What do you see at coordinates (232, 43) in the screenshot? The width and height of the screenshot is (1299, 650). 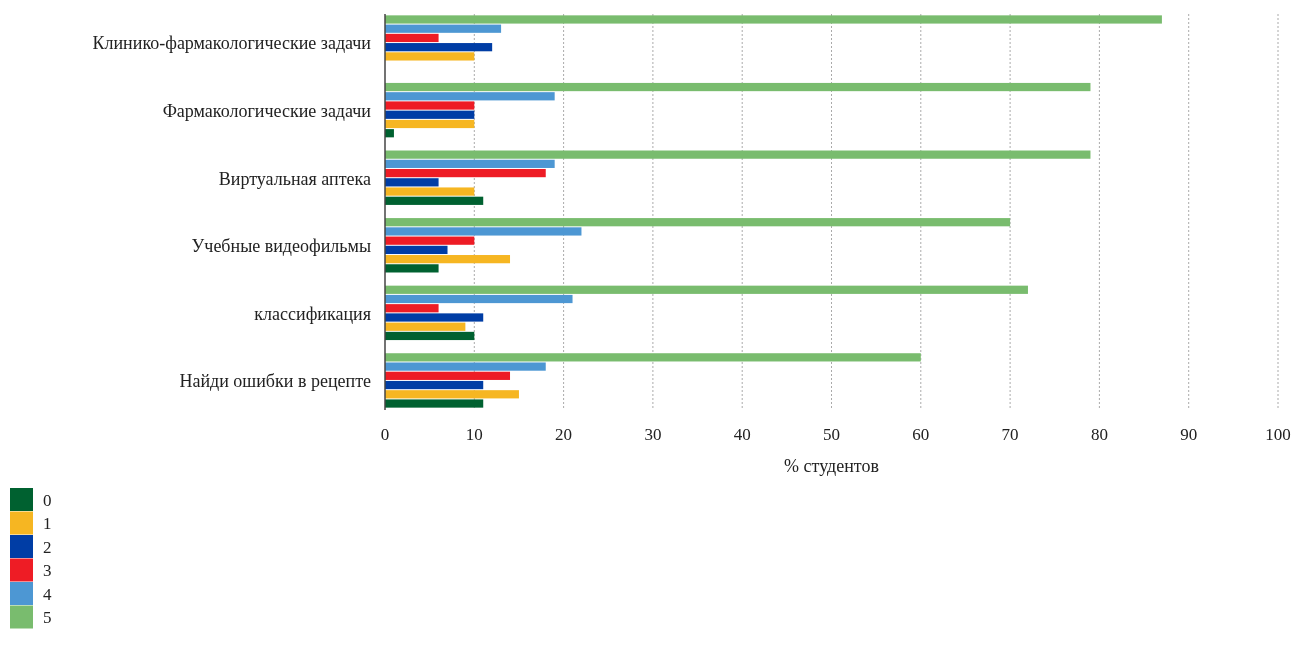 I see `y-tick-label: Клинико-фармакологические задачи` at bounding box center [232, 43].